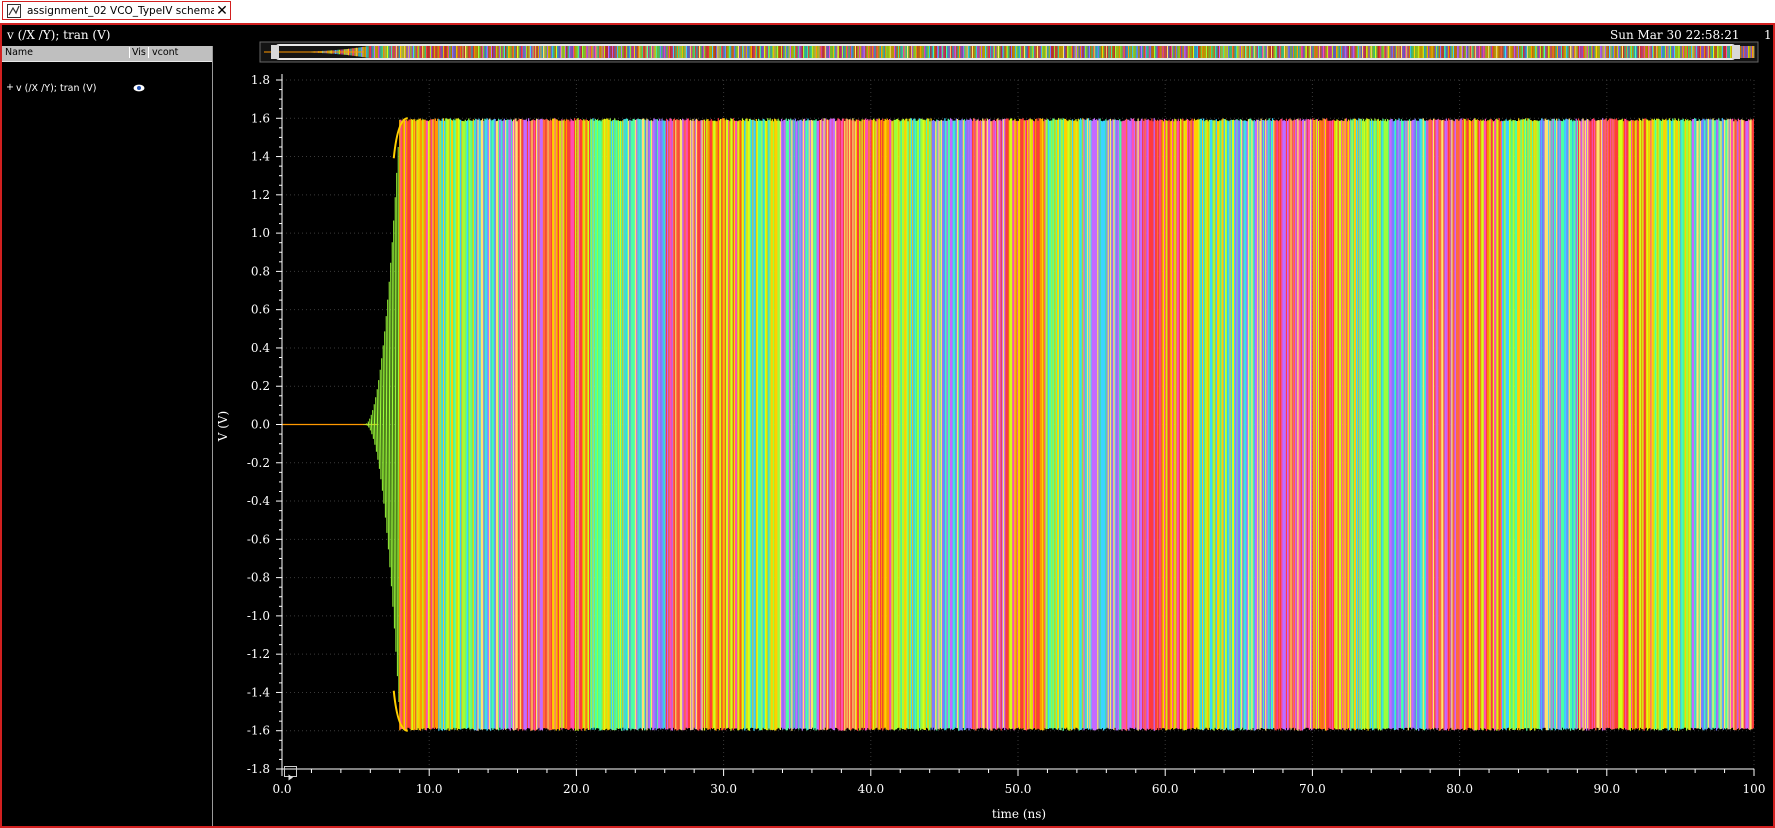  I want to click on window-title: v (/X /Y); tran (V), so click(59, 35).